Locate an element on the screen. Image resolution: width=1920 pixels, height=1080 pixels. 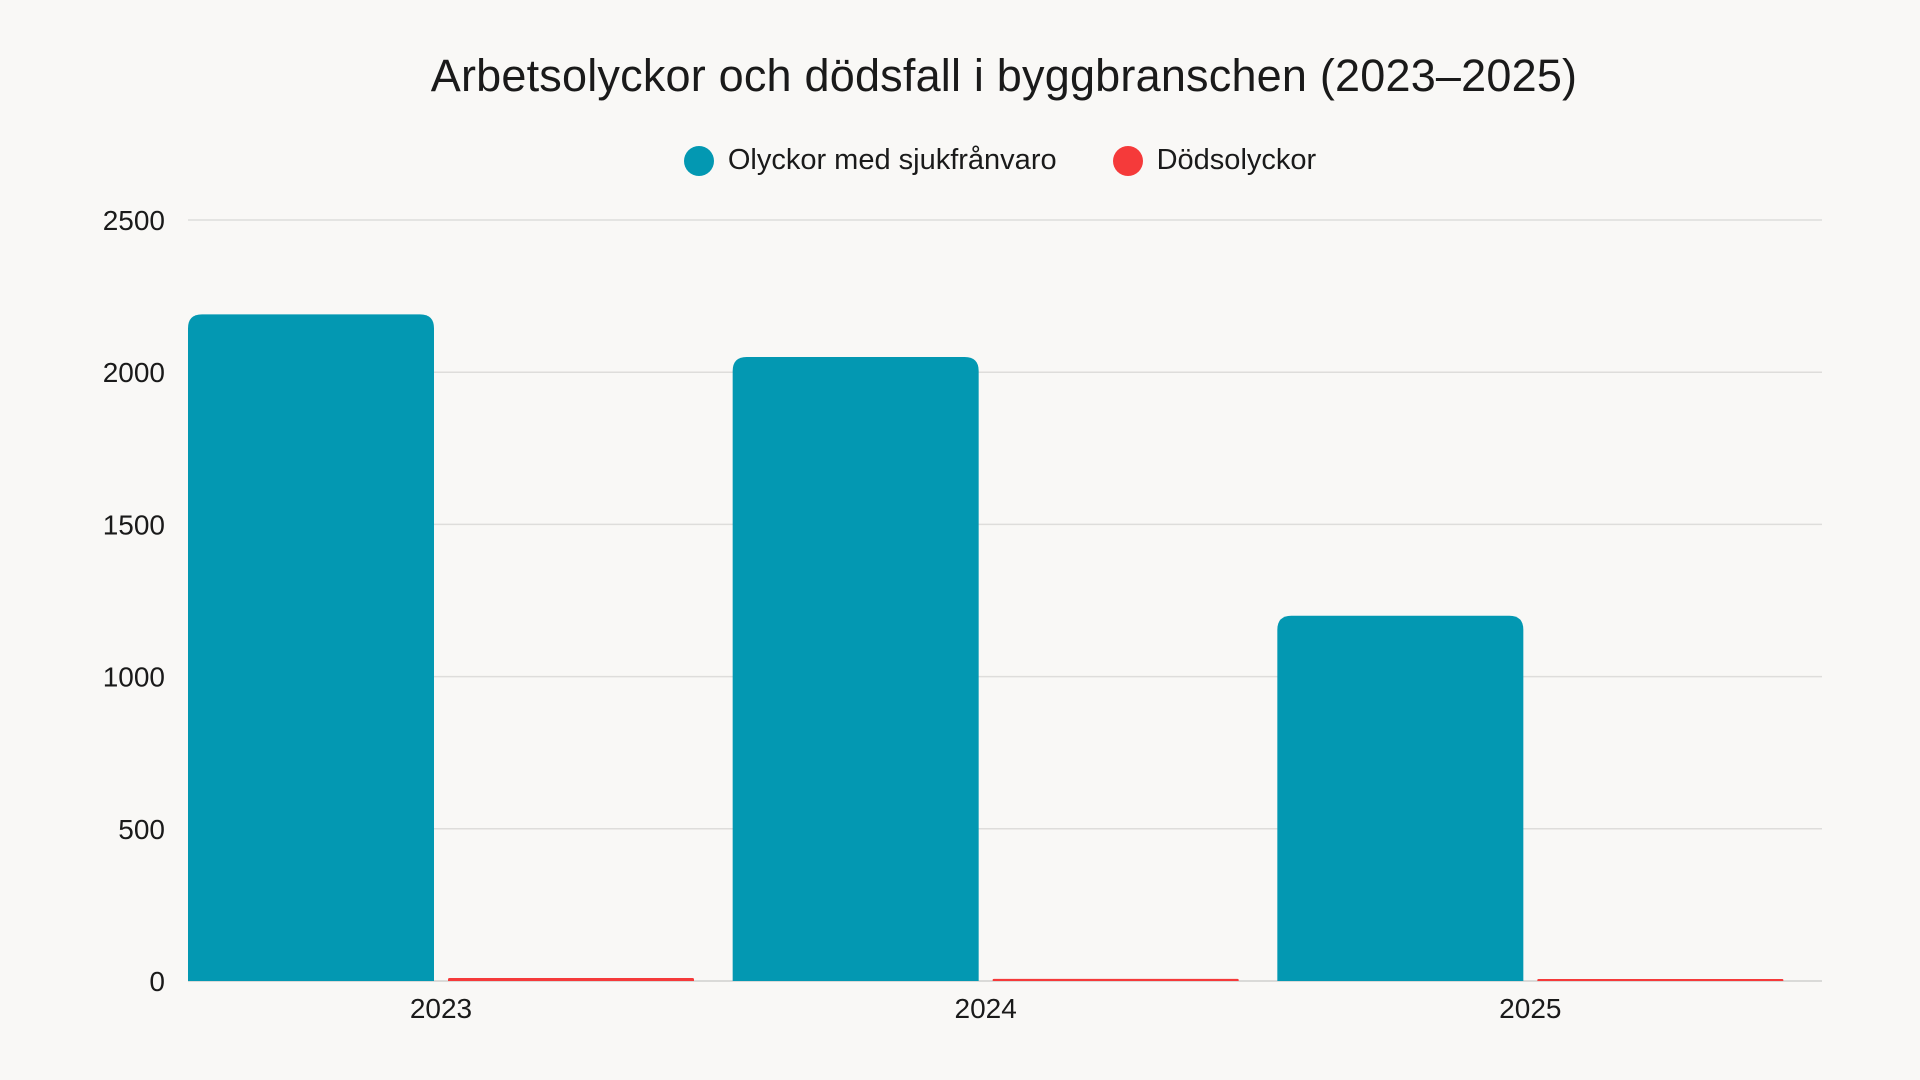
x-tick-label: 2024 is located at coordinates (986, 1008).